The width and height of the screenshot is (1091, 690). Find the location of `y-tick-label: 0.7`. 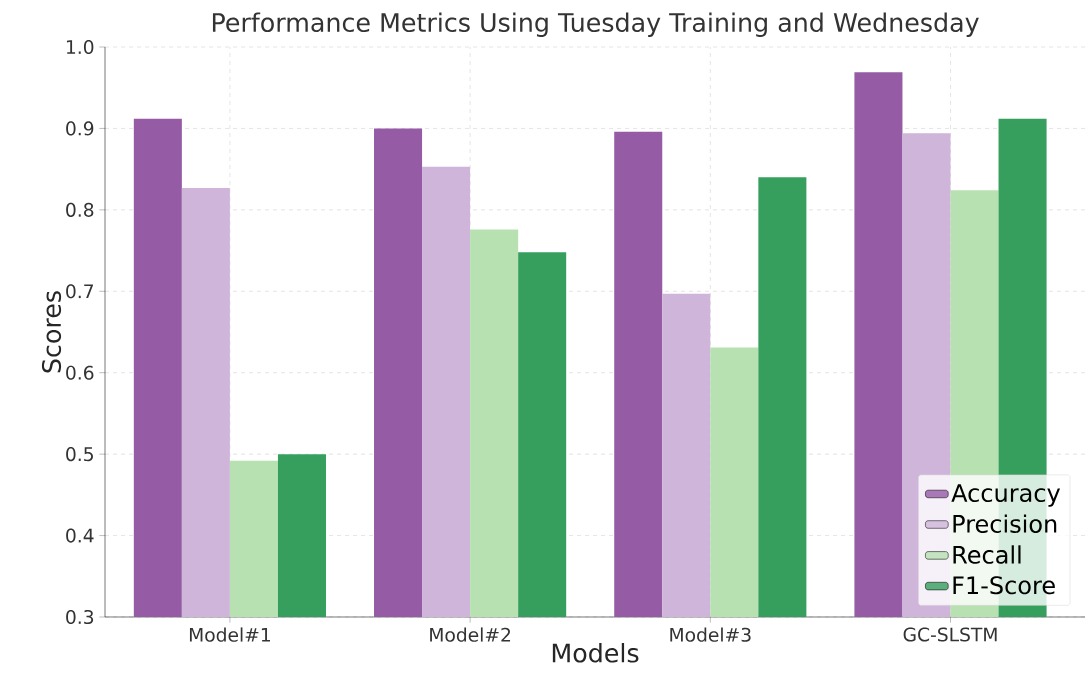

y-tick-label: 0.7 is located at coordinates (80, 291).